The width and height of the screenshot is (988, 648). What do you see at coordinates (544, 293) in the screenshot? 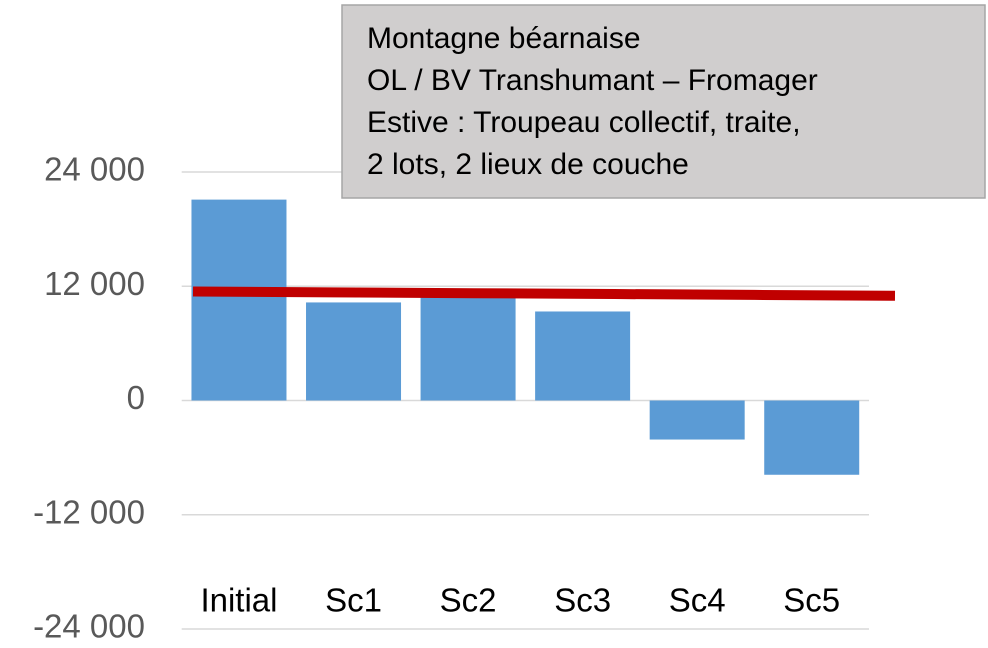
I see `reference-line` at bounding box center [544, 293].